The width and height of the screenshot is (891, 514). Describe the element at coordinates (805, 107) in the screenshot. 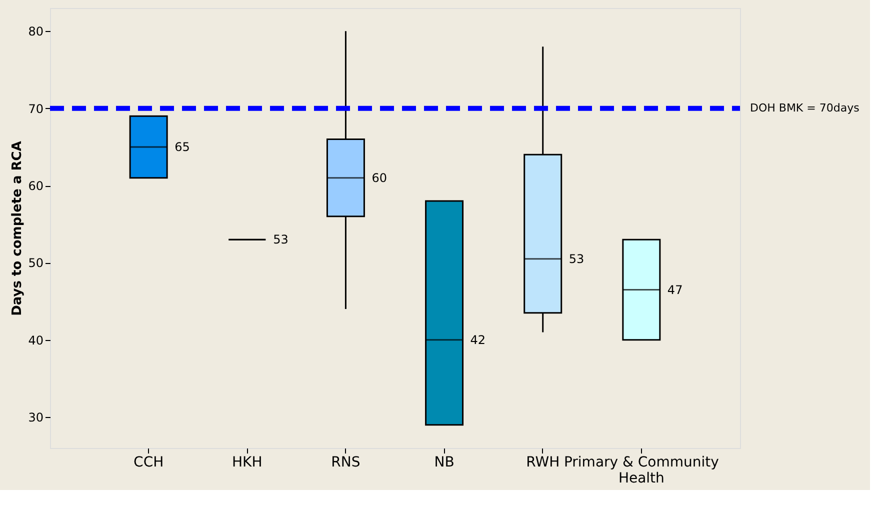

I see `ref-line-label: DOH BMK = 70days` at that location.